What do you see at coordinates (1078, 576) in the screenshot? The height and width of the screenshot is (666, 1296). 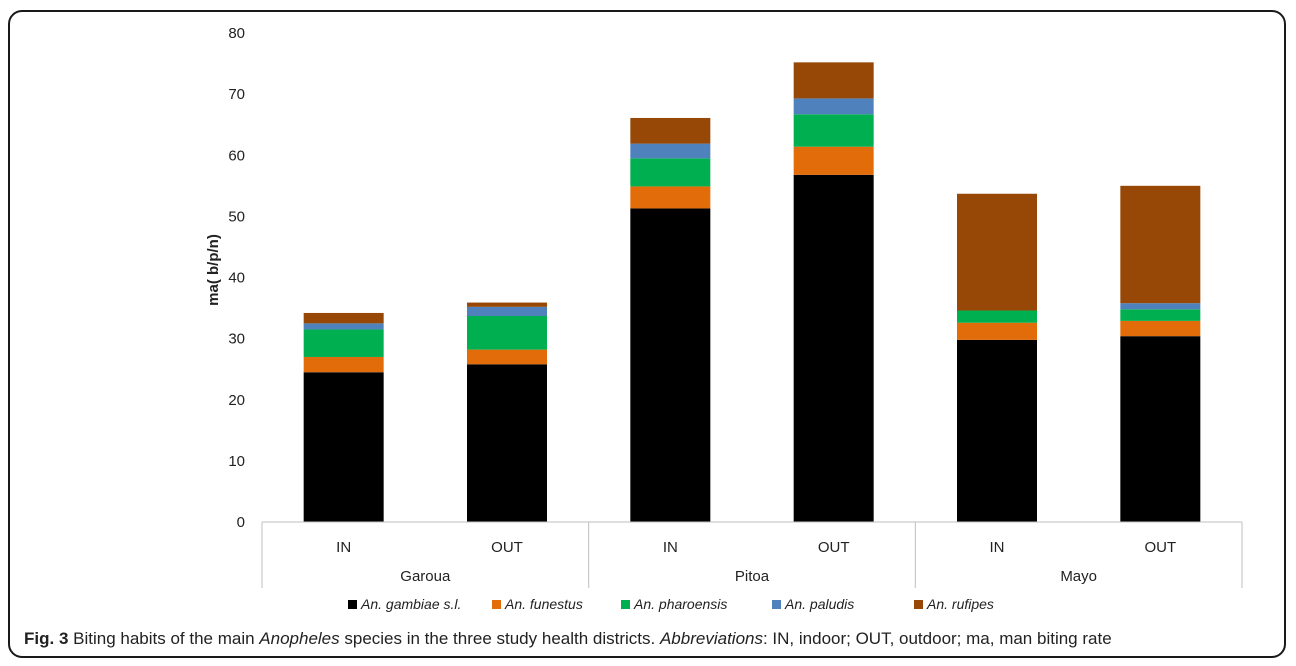 I see `x-group-label: Mayo` at bounding box center [1078, 576].